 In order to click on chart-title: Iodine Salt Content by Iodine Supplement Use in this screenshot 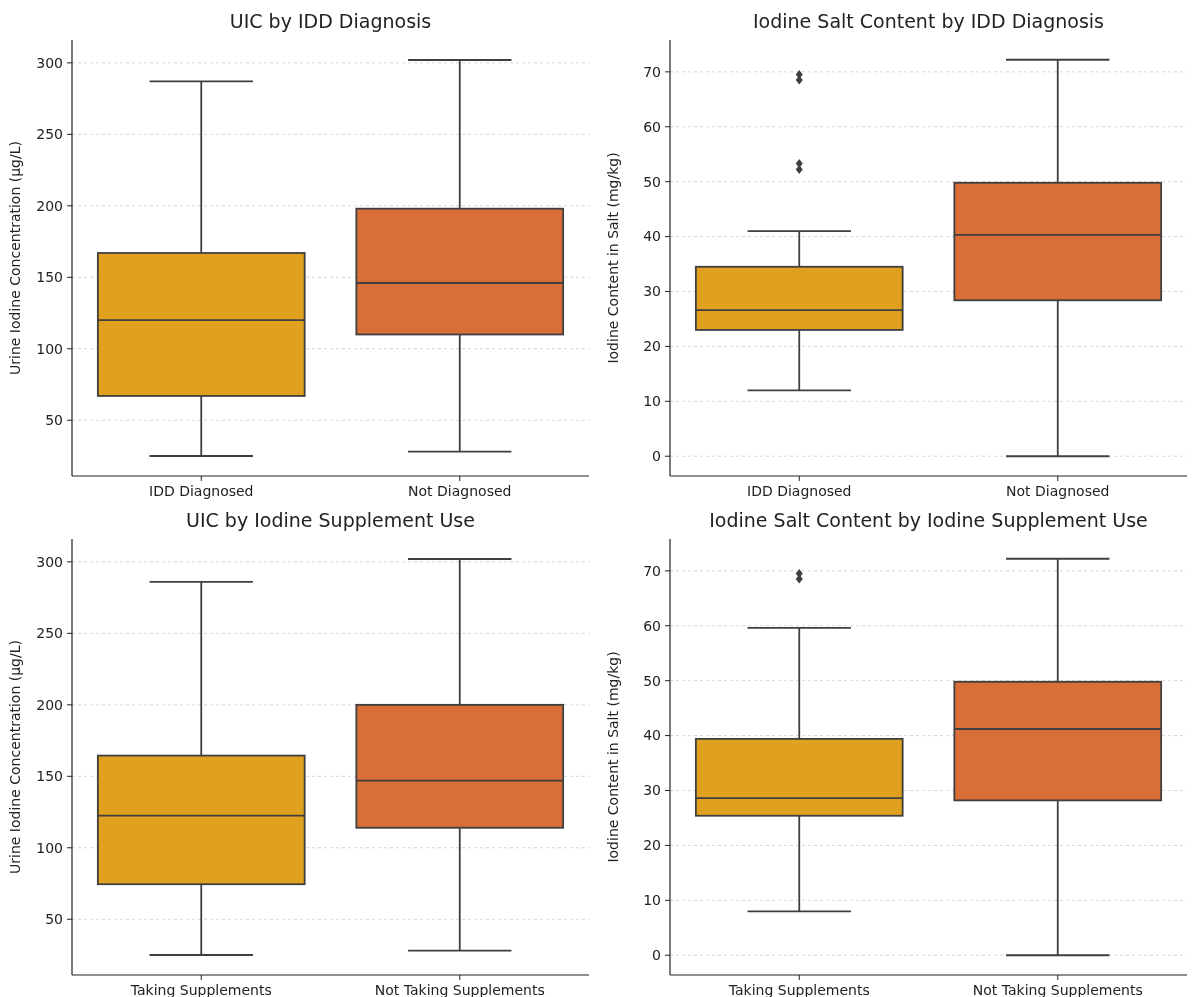, I will do `click(928, 520)`.